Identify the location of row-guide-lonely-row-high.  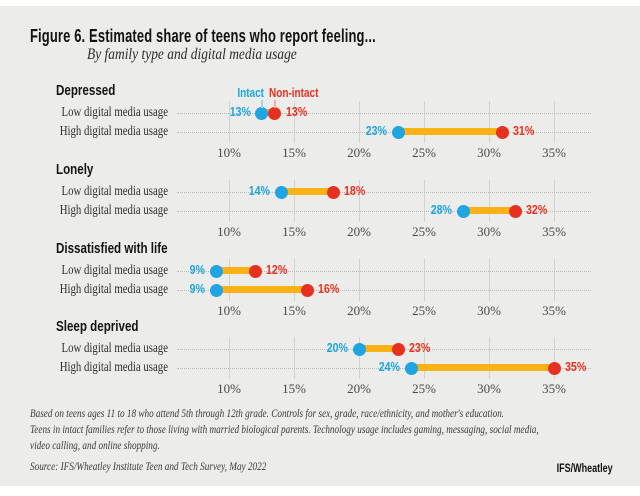
(384, 211).